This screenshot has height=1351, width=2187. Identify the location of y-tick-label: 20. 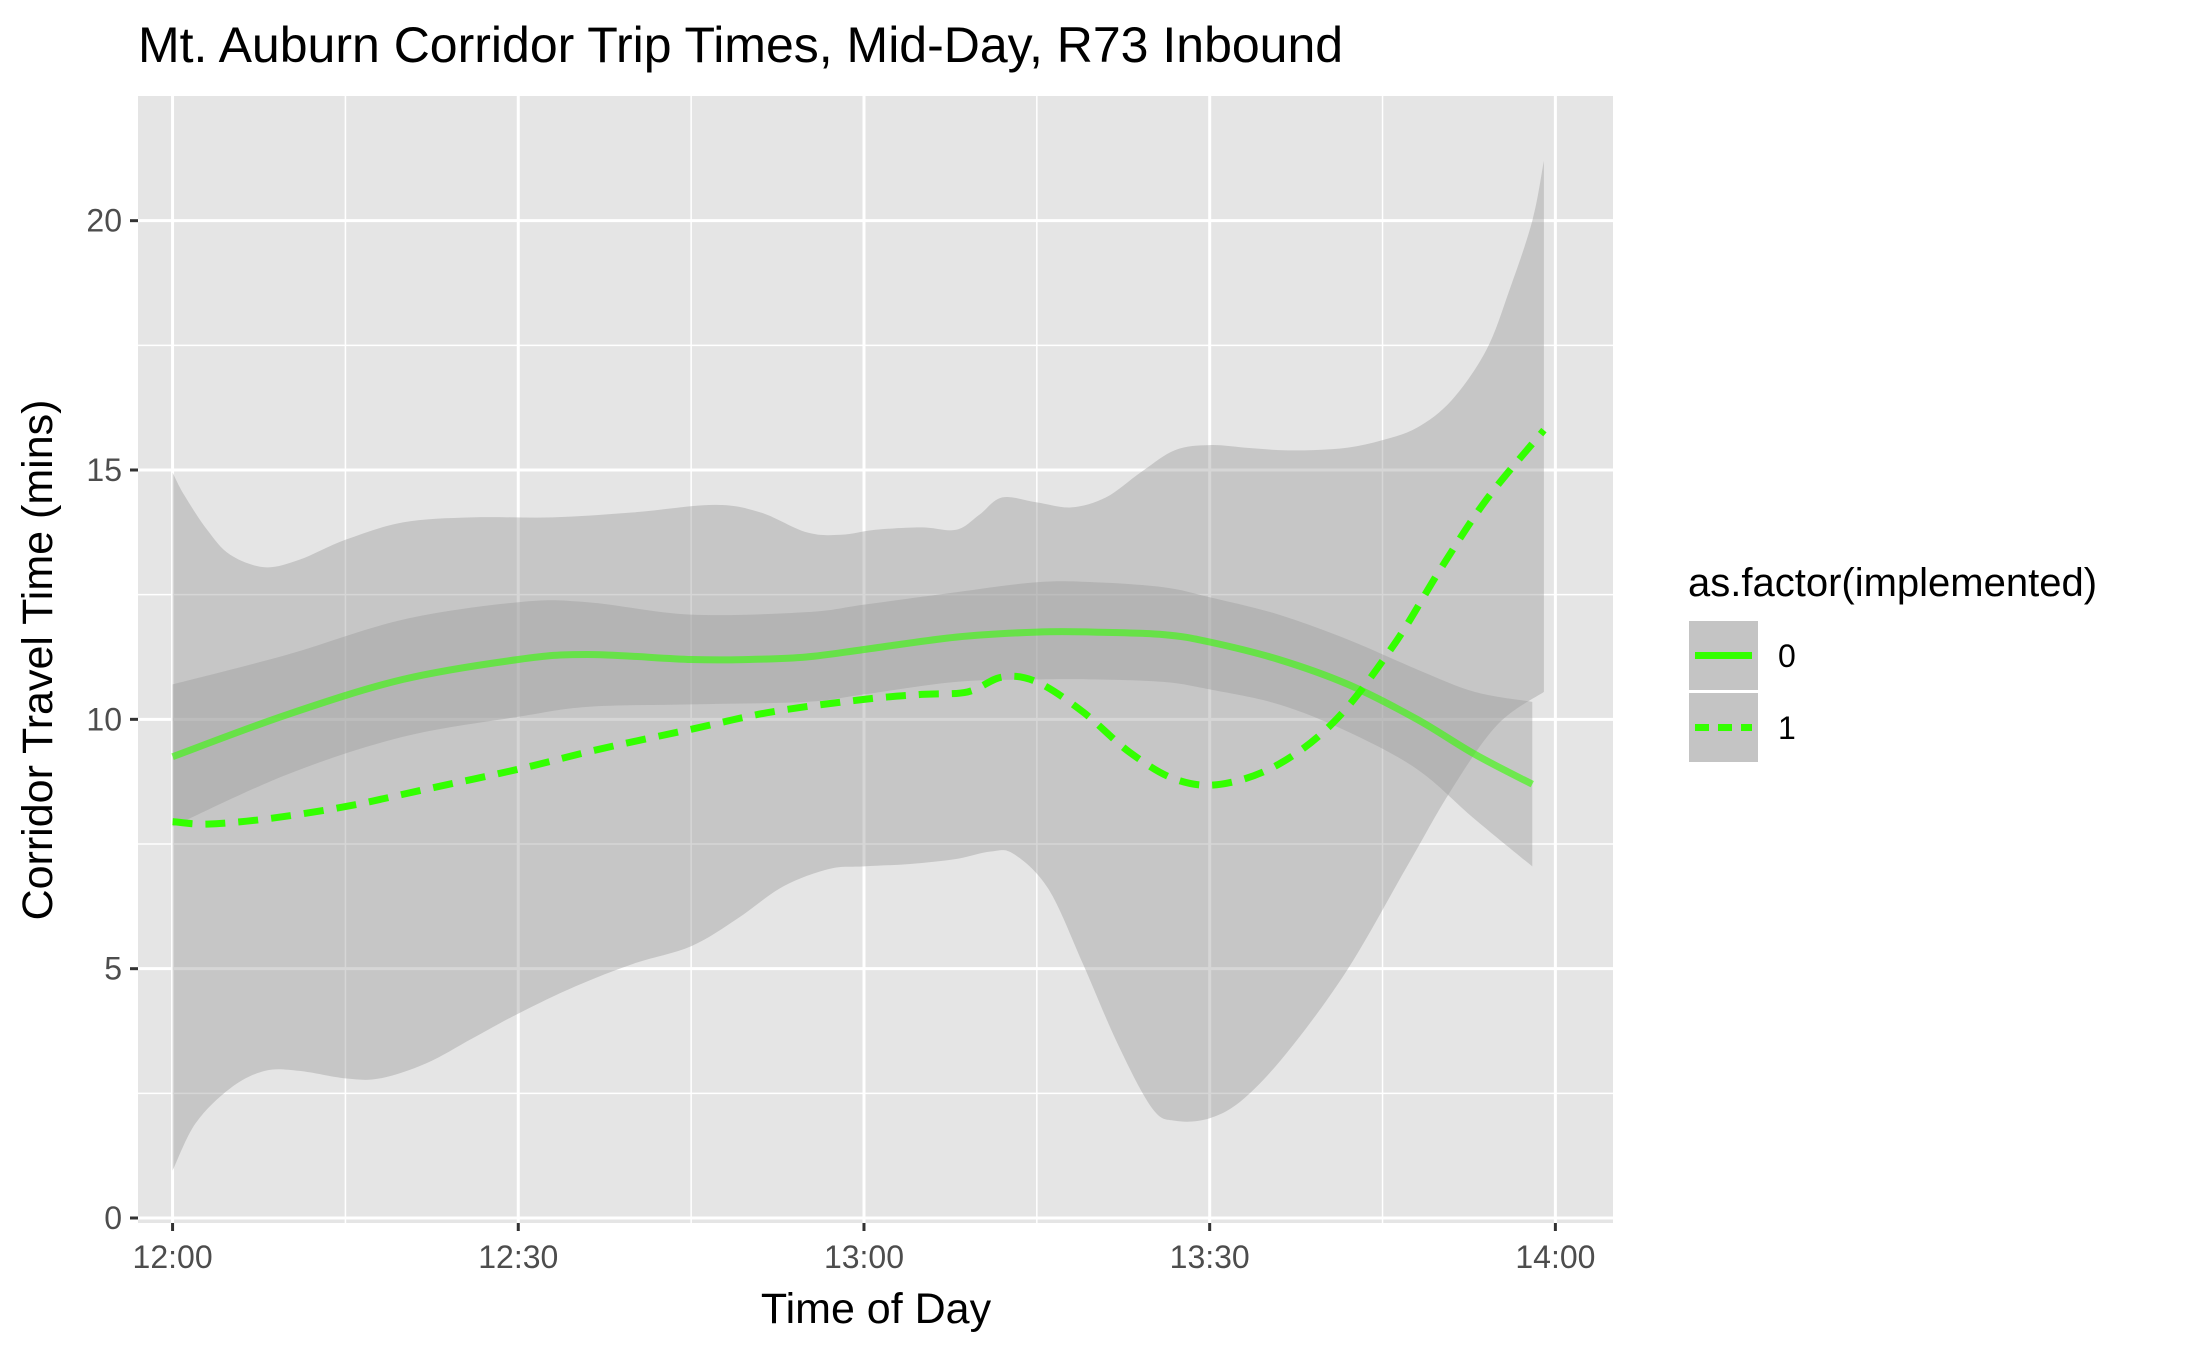
(104, 221).